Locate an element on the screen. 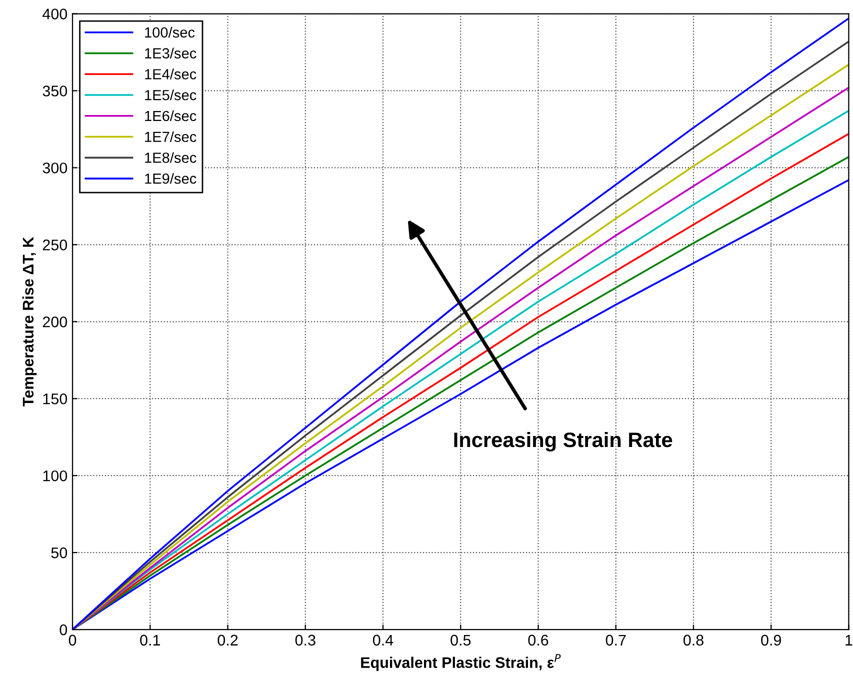 Image resolution: width=853 pixels, height=688 pixels. legend-label: 1E3/sec is located at coordinates (170, 53).